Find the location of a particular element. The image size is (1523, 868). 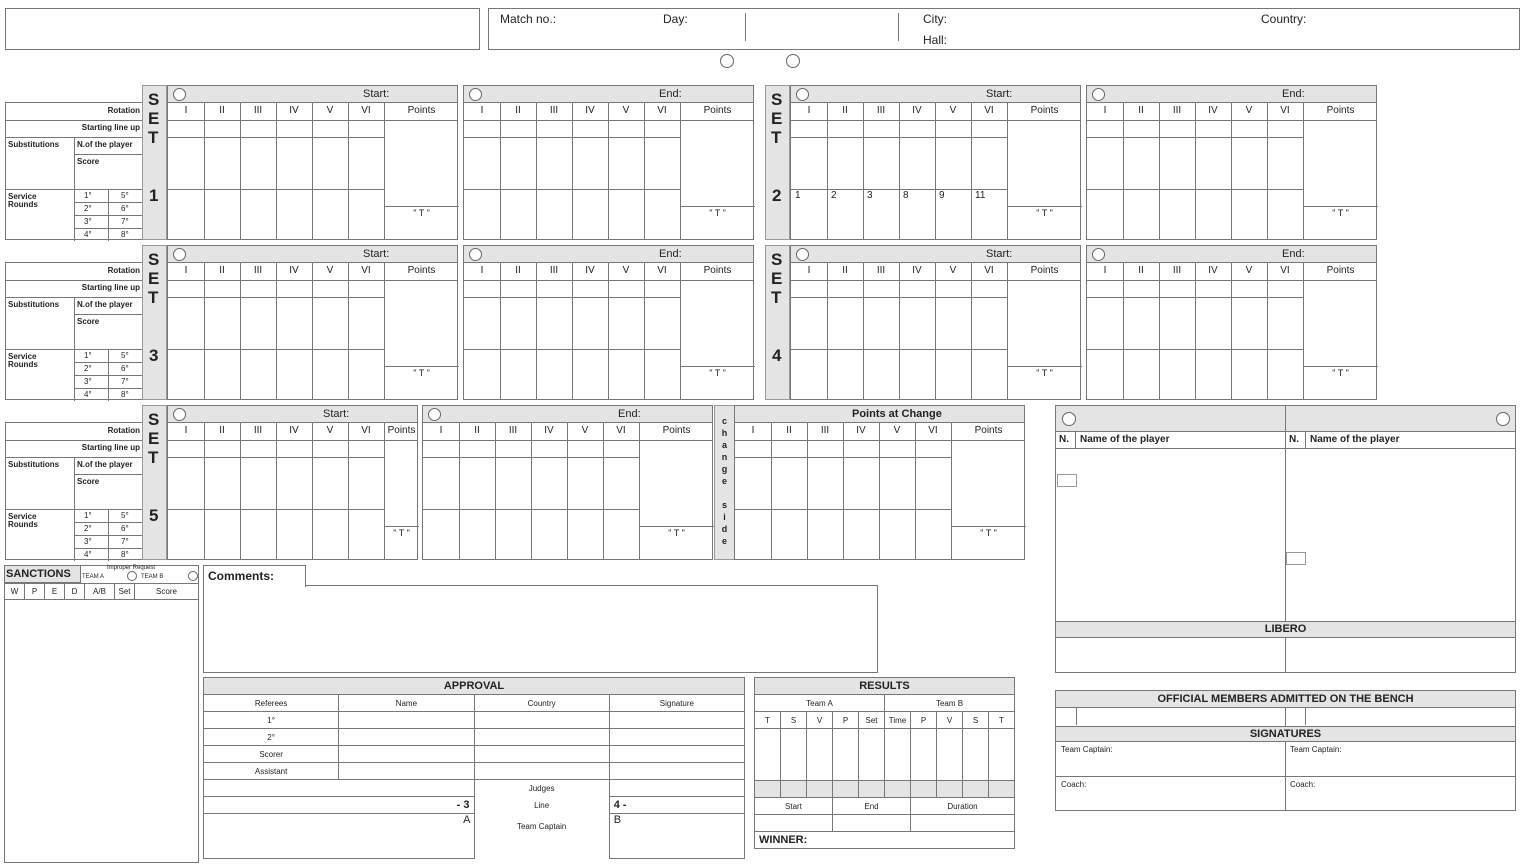

captain-b-signature: B is located at coordinates (677, 836).